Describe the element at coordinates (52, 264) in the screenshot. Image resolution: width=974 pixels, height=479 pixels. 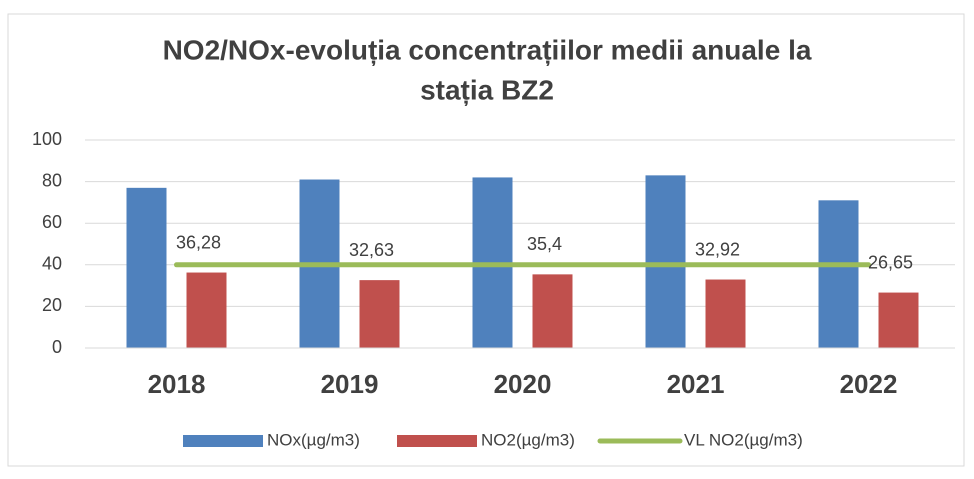
I see `y-tick-label: 40` at that location.